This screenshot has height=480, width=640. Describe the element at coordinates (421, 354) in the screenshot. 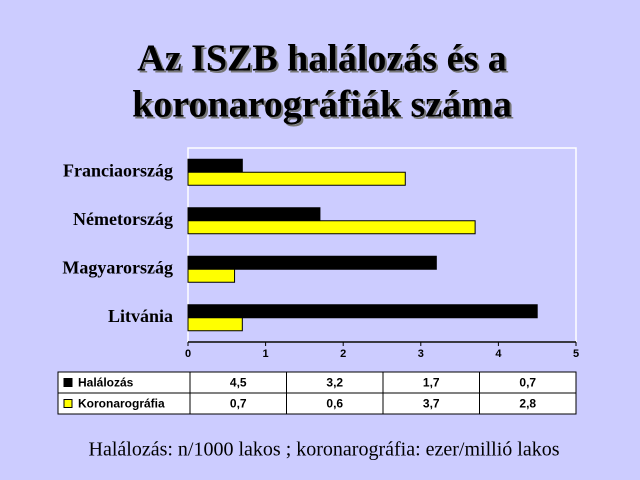

I see `x-tick-label: 3` at that location.